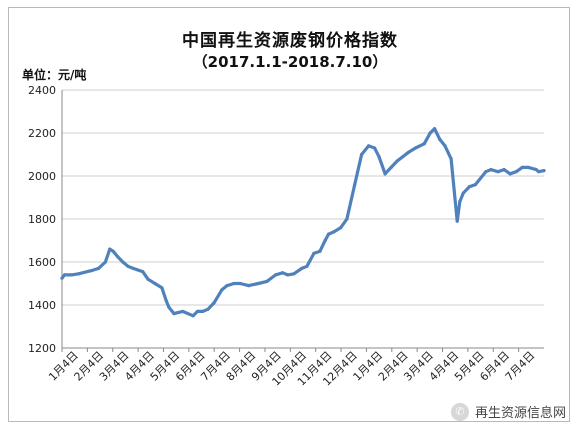  Describe the element at coordinates (42, 219) in the screenshot. I see `y-tick-label: 1800` at that location.